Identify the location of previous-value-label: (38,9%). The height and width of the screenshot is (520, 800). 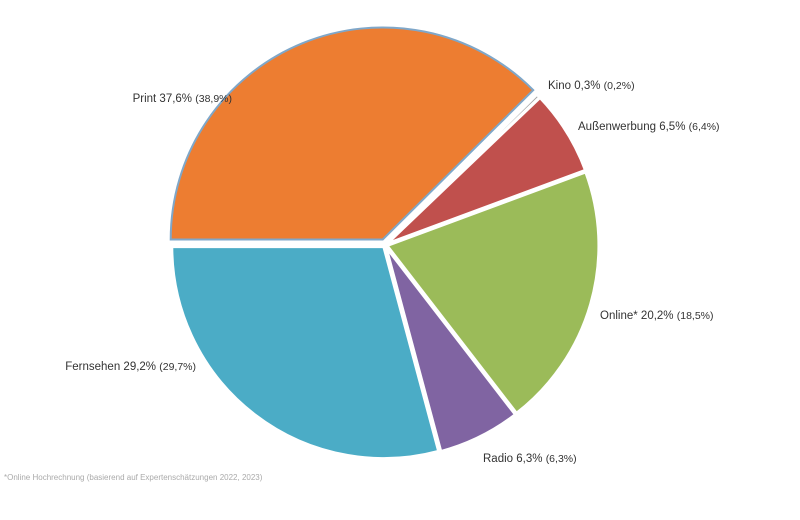
(213, 99).